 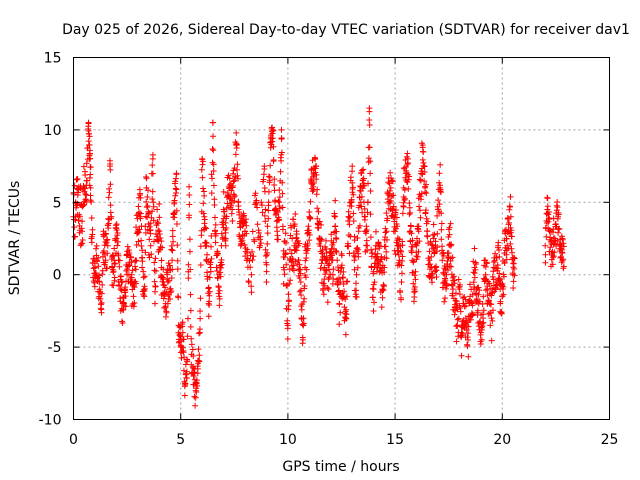 I want to click on y-tick-label: -10, so click(x=50, y=421).